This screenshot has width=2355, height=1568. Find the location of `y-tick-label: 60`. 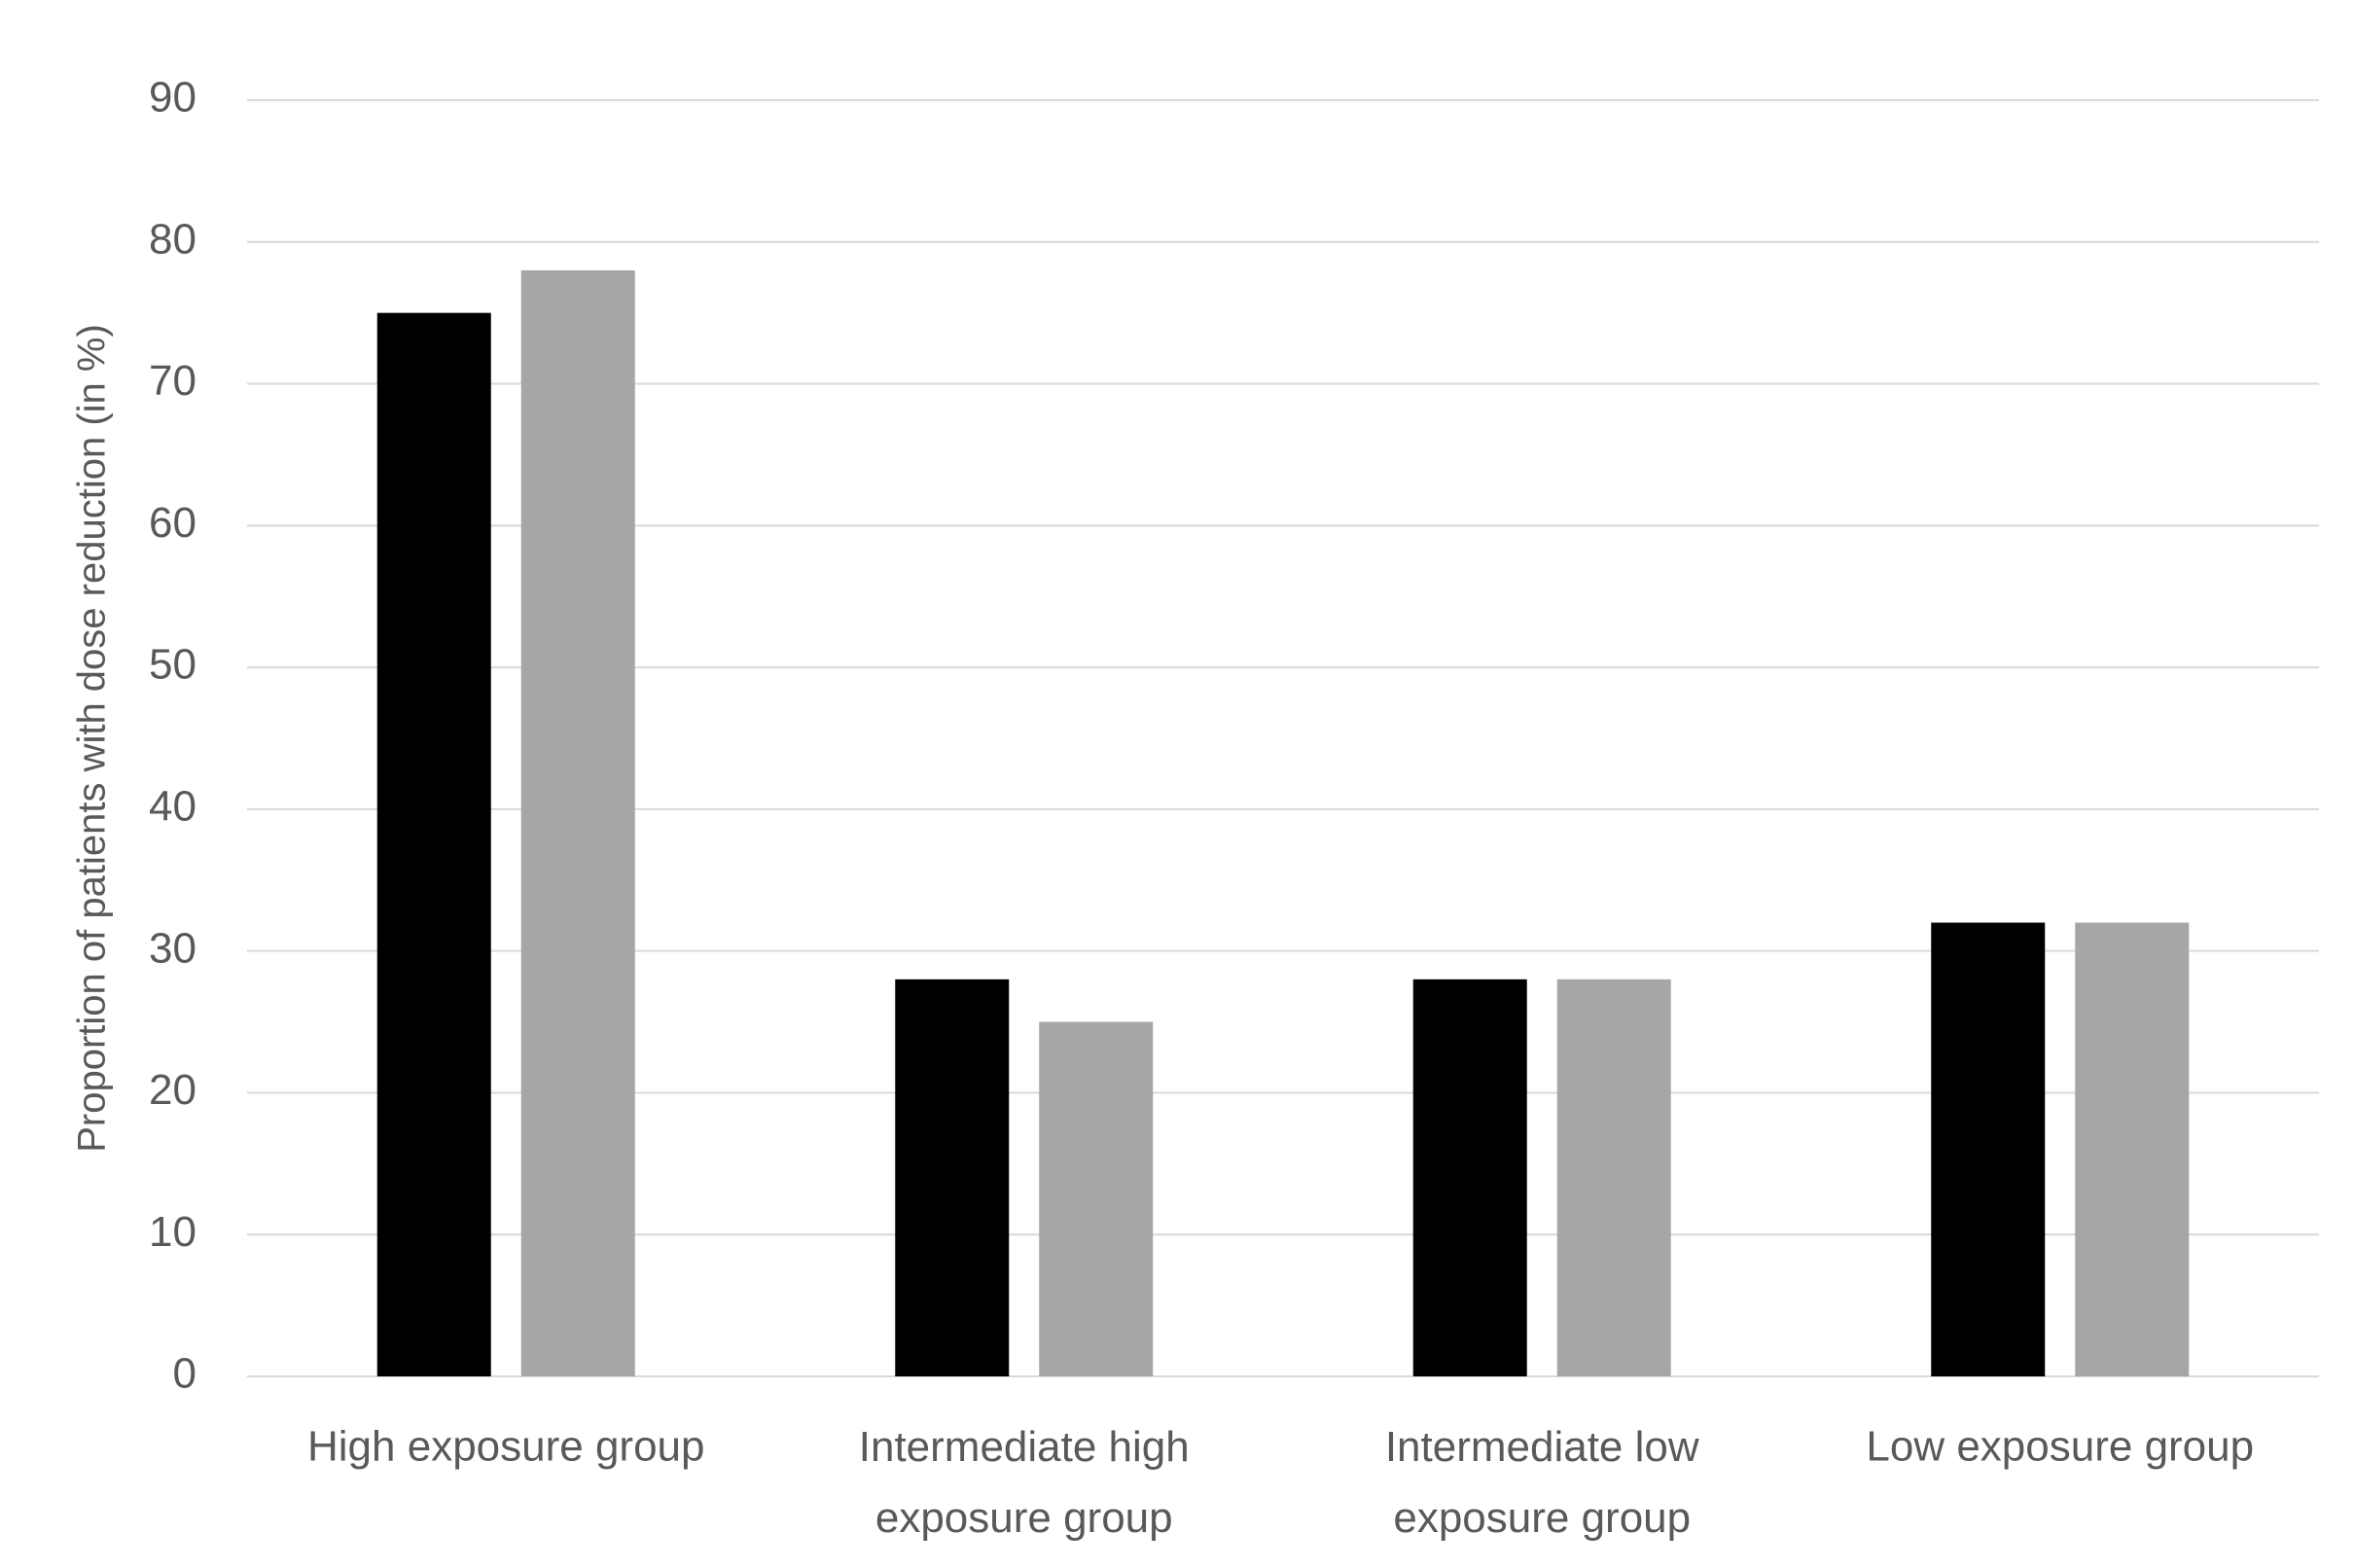

y-tick-label: 60 is located at coordinates (172, 523).